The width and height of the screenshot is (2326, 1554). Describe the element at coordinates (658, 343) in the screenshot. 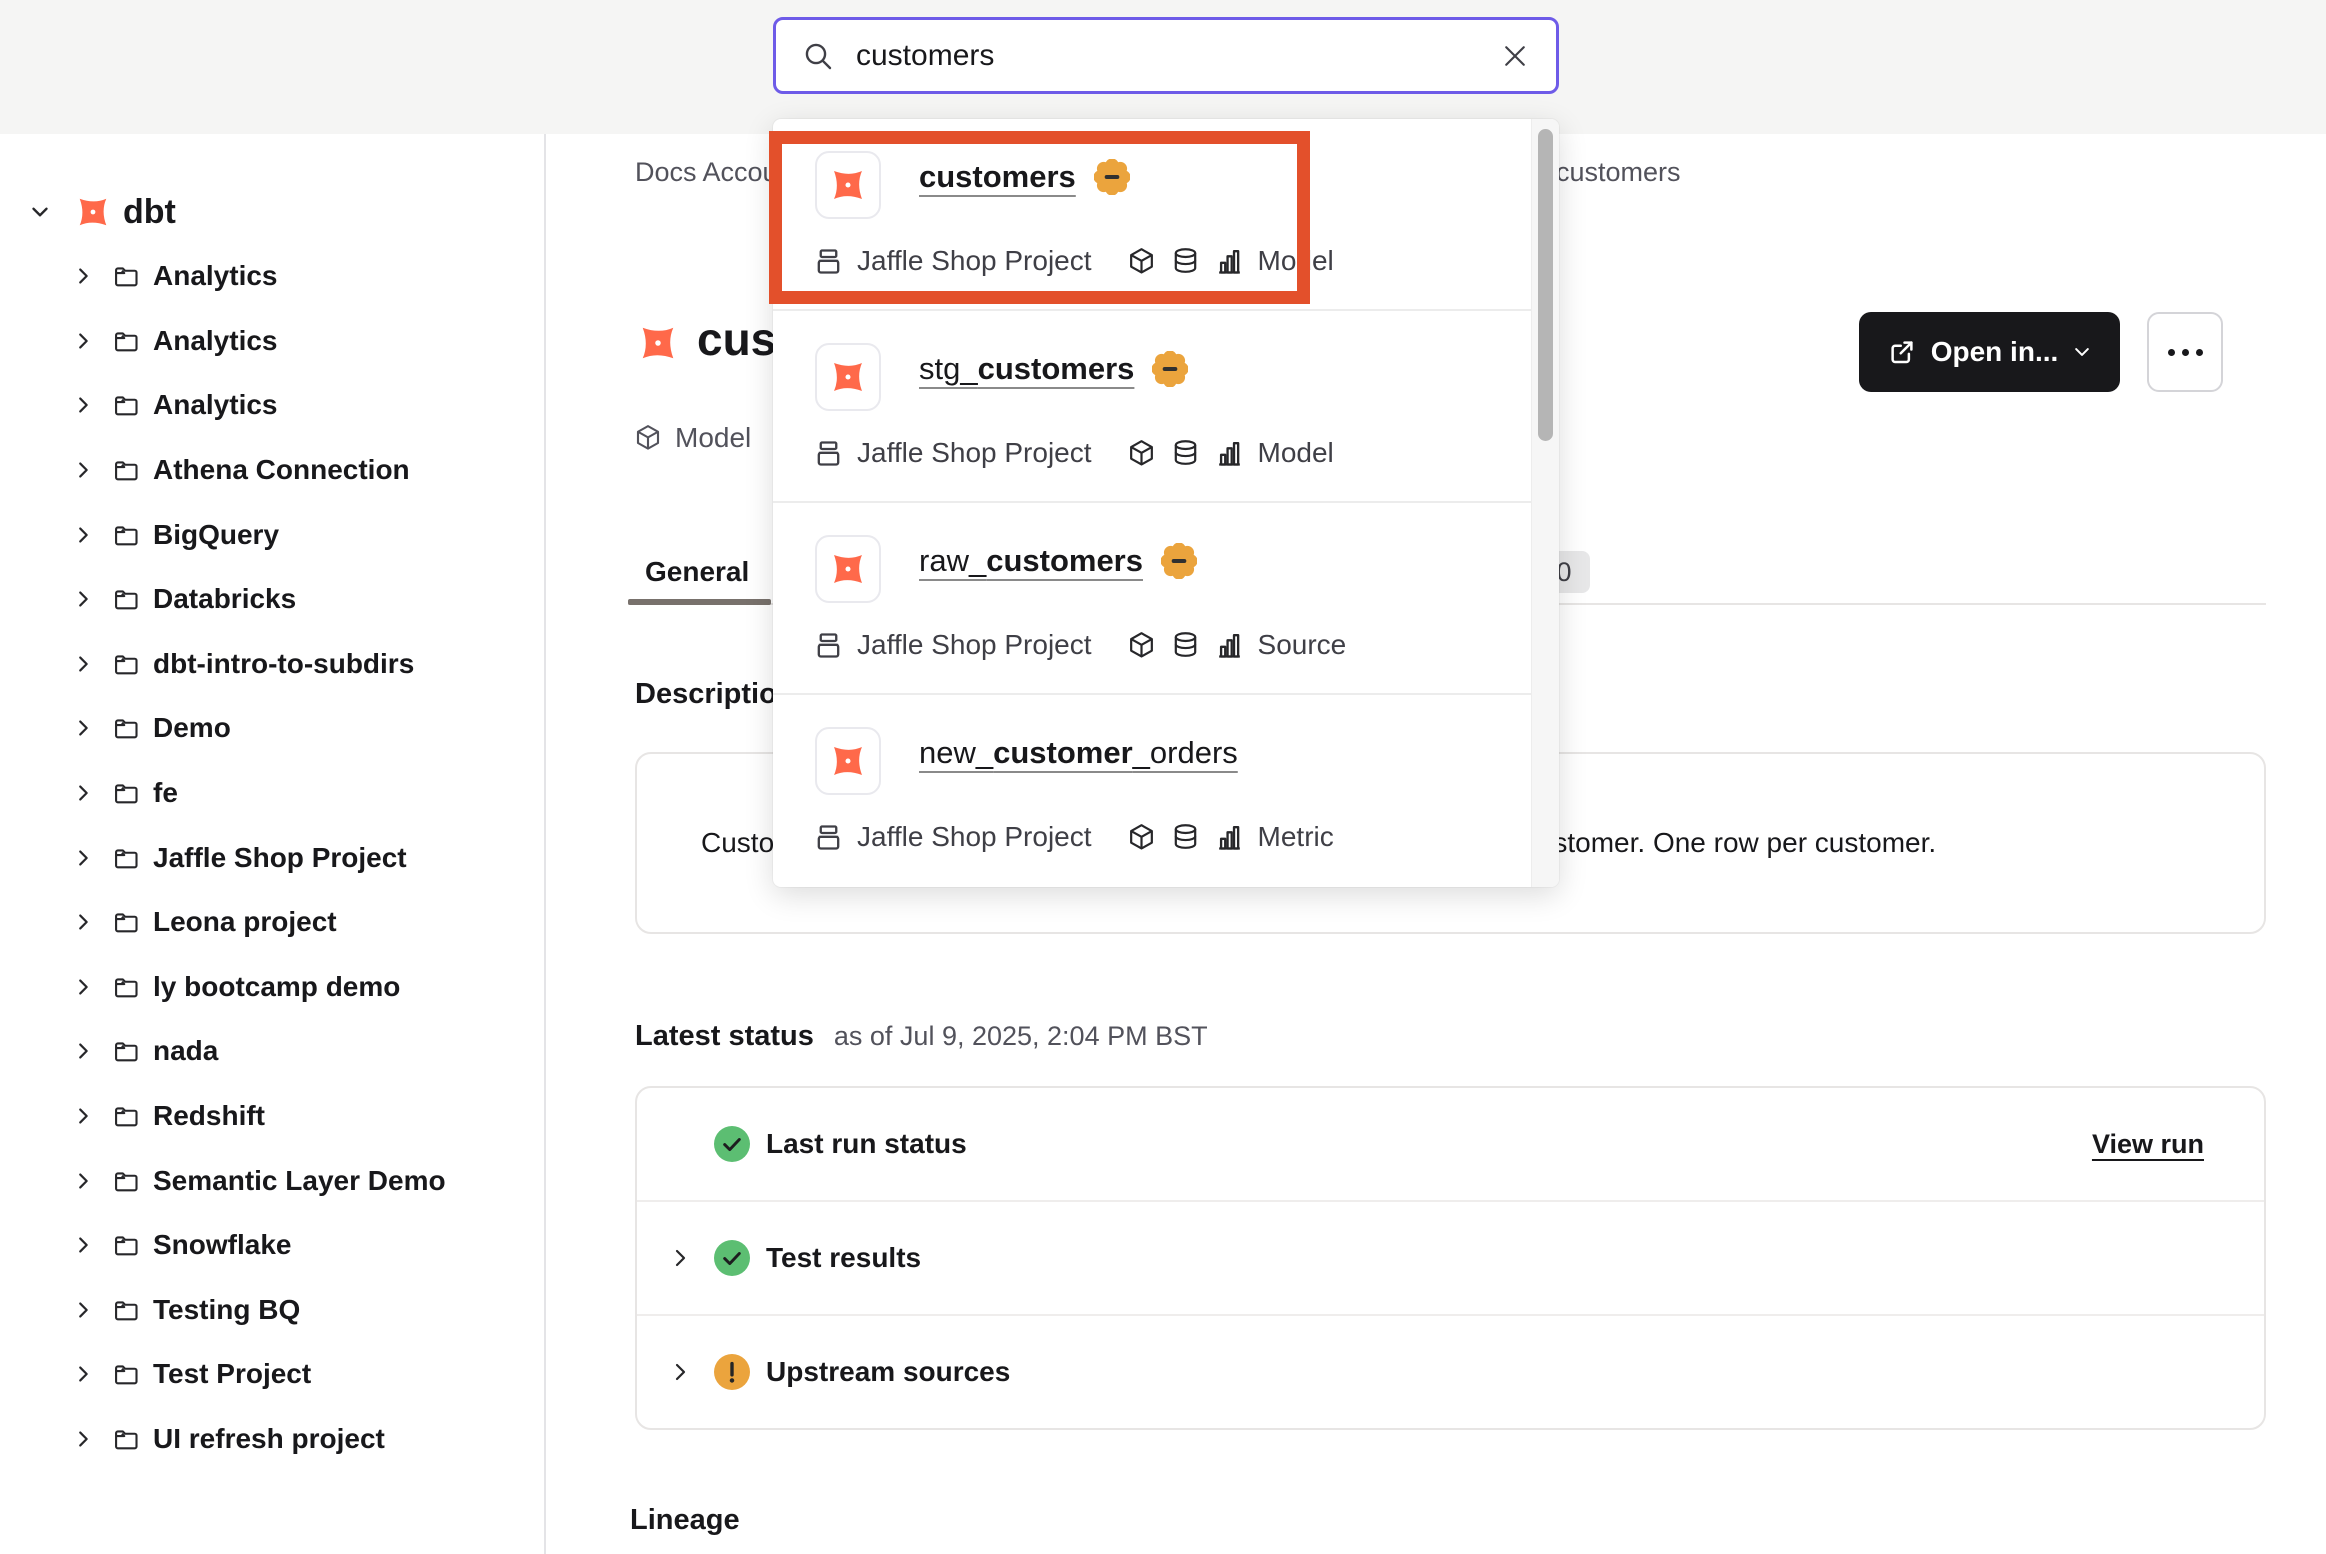

I see `dbt-logo-icon` at that location.